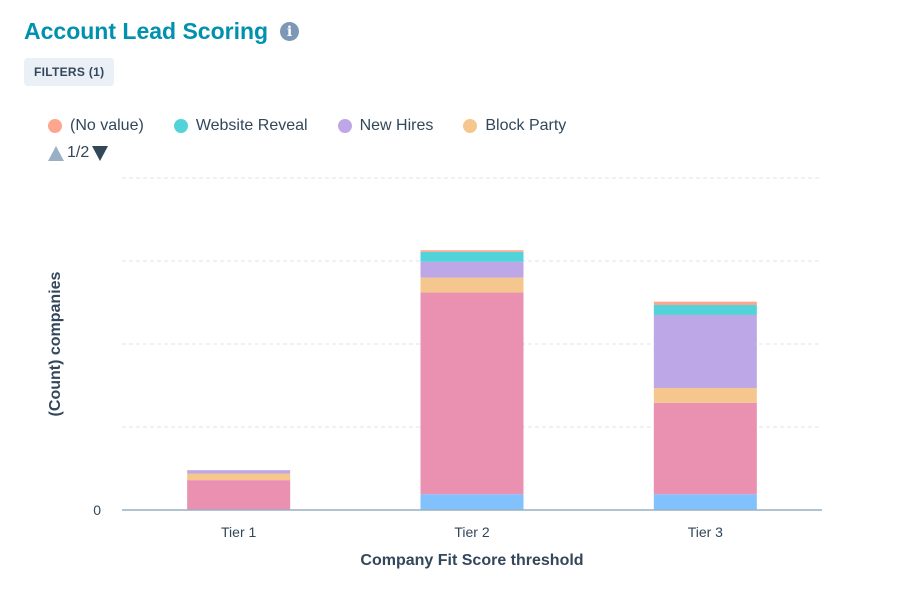 The width and height of the screenshot is (913, 612). I want to click on filters-button: FILTERS (1), so click(69, 72).